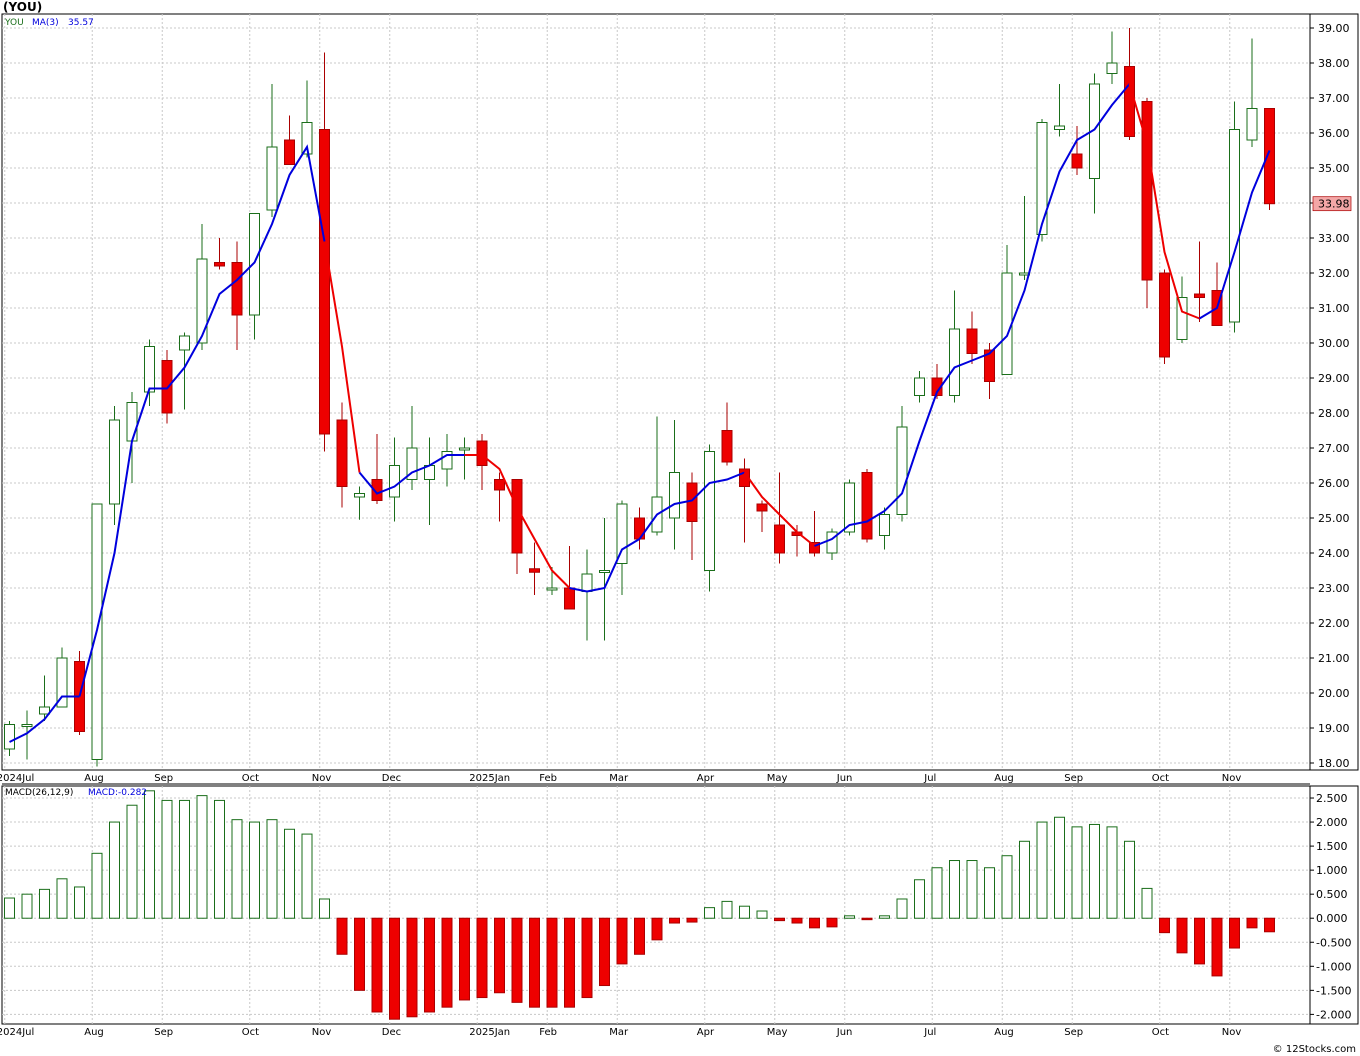  Describe the element at coordinates (322, 1032) in the screenshot. I see `macd-x-label: Nov` at that location.